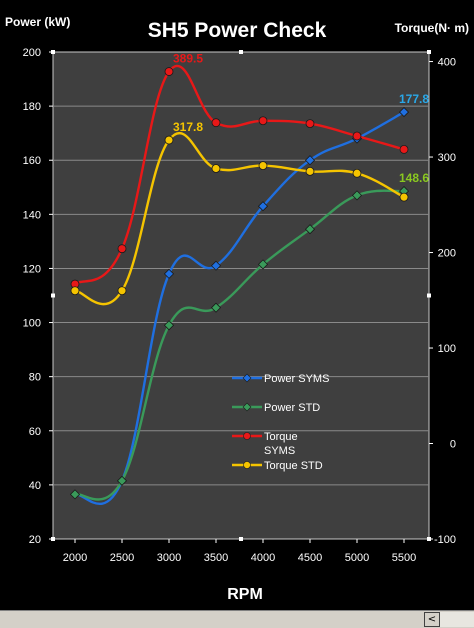  Describe the element at coordinates (447, 63) in the screenshot. I see `right-tick-label: 400` at that location.